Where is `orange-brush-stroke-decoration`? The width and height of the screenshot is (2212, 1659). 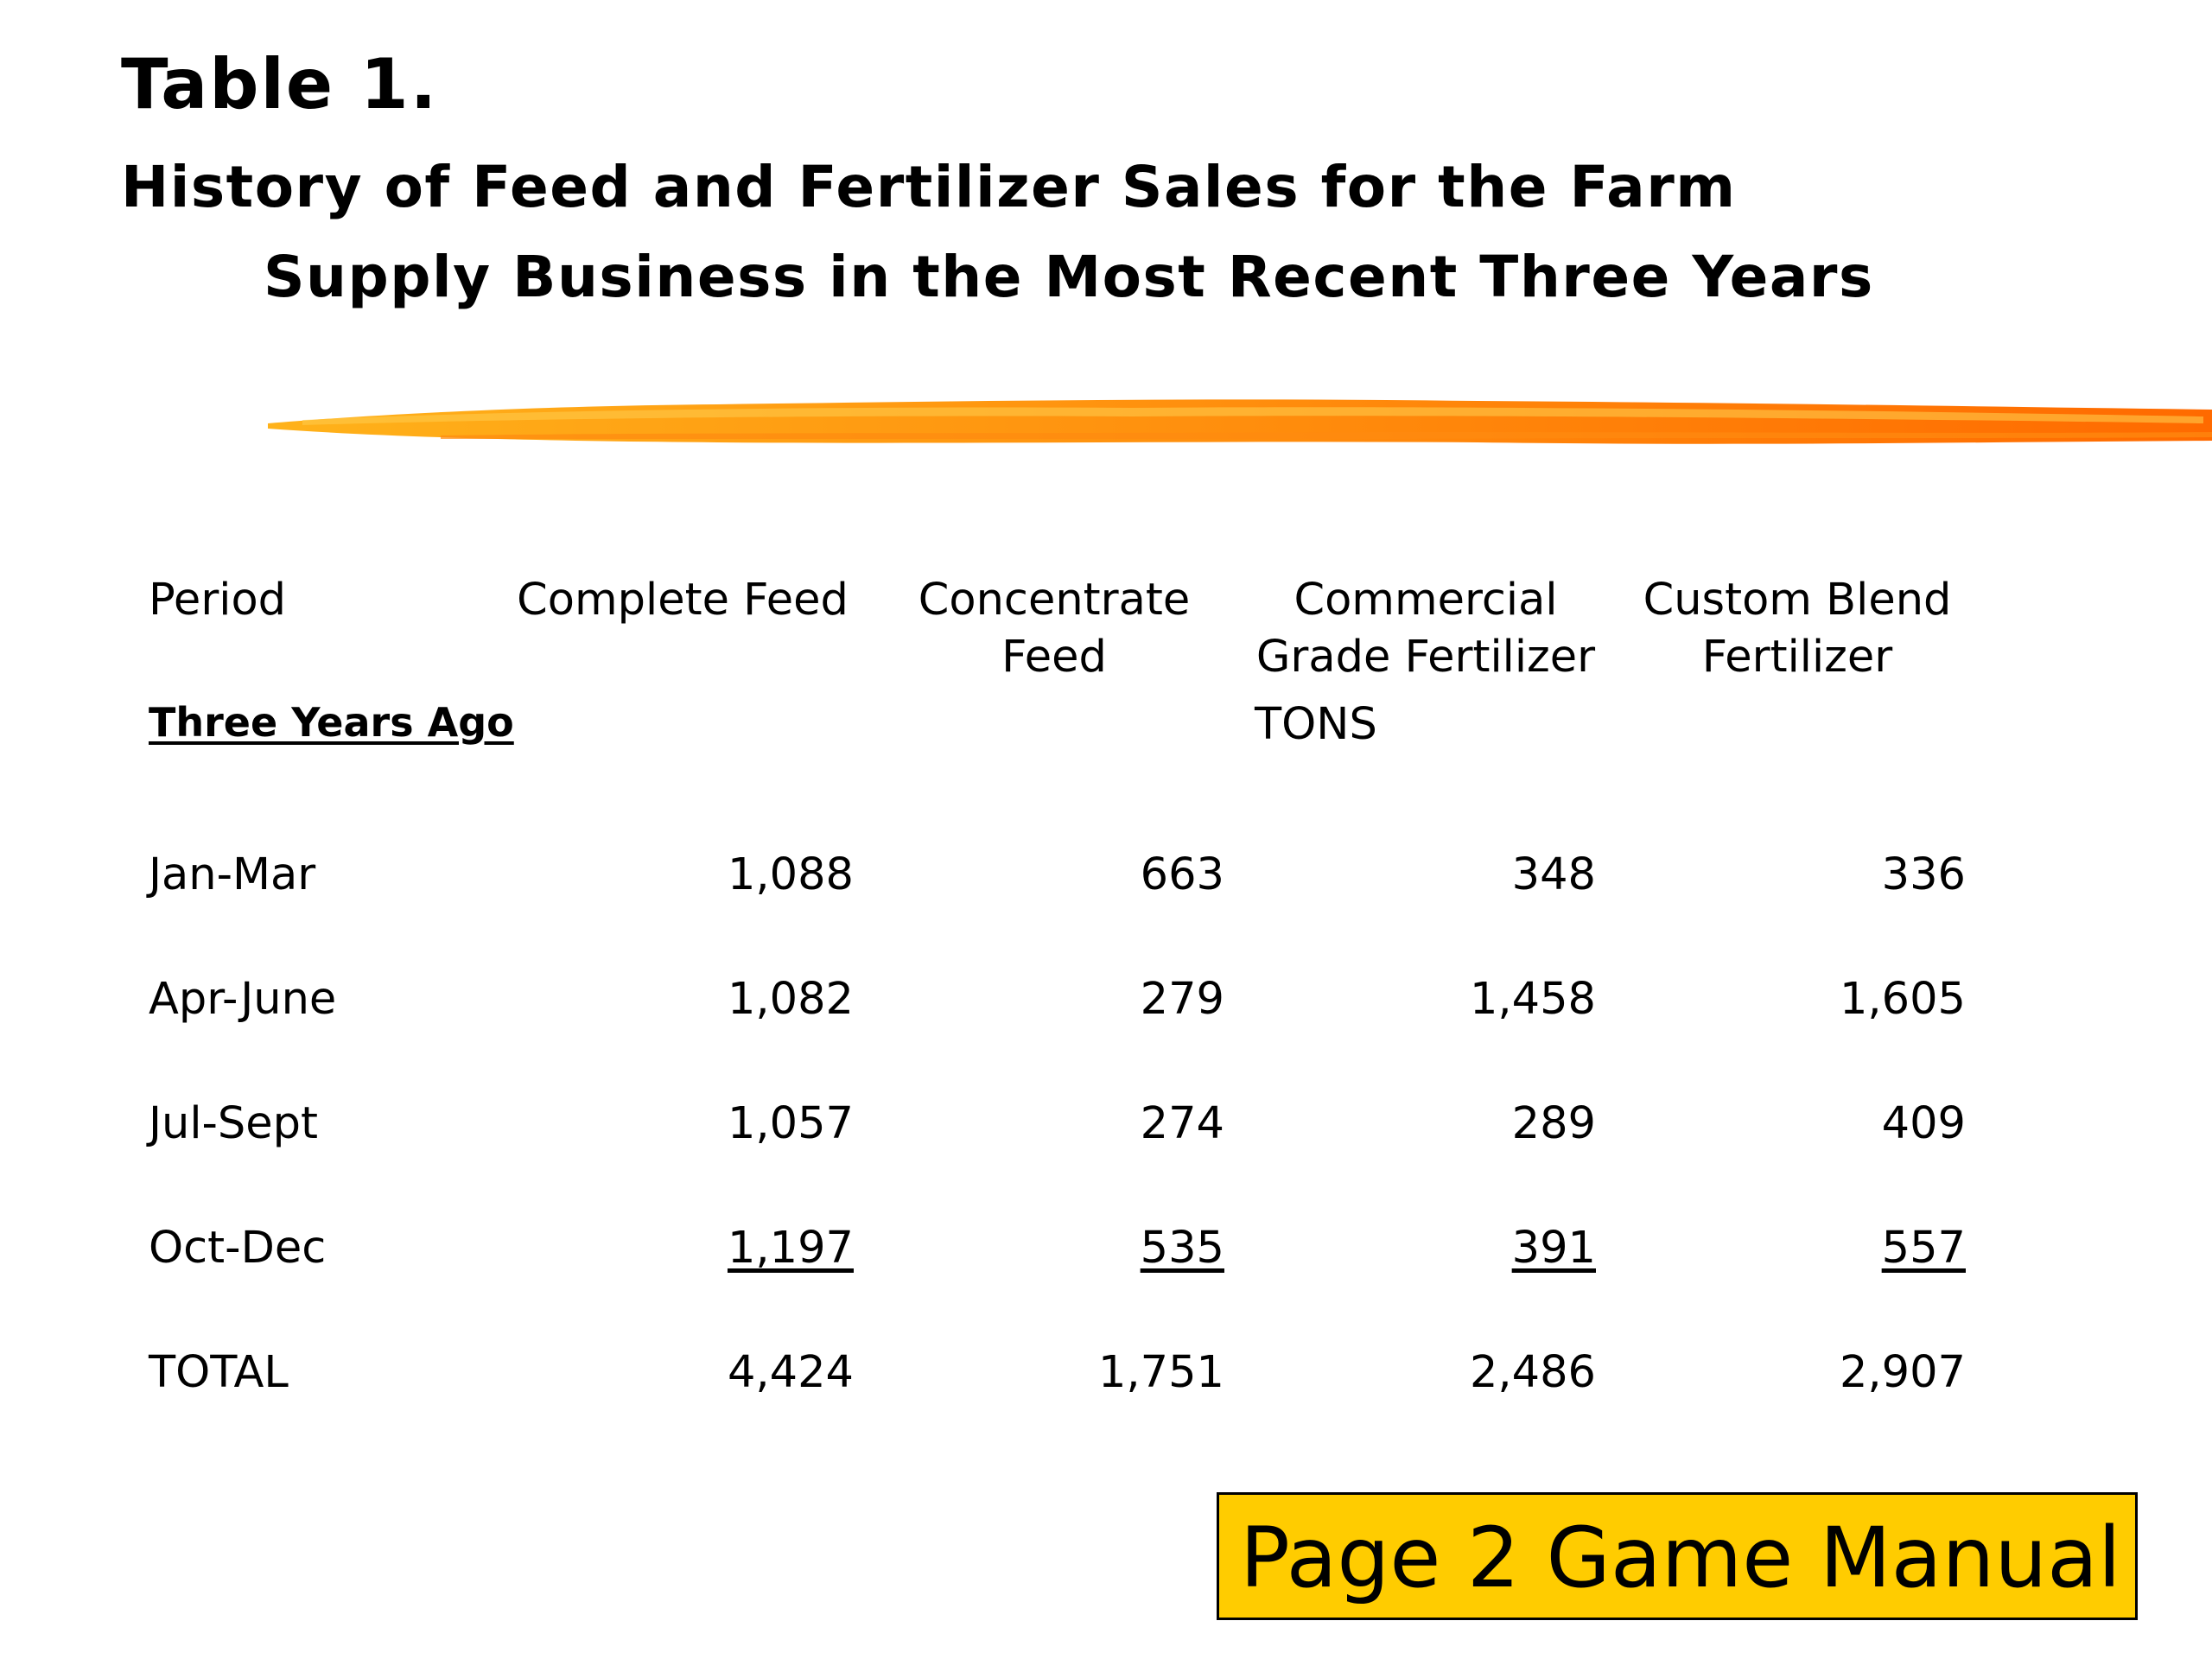 orange-brush-stroke-decoration is located at coordinates (1240, 421).